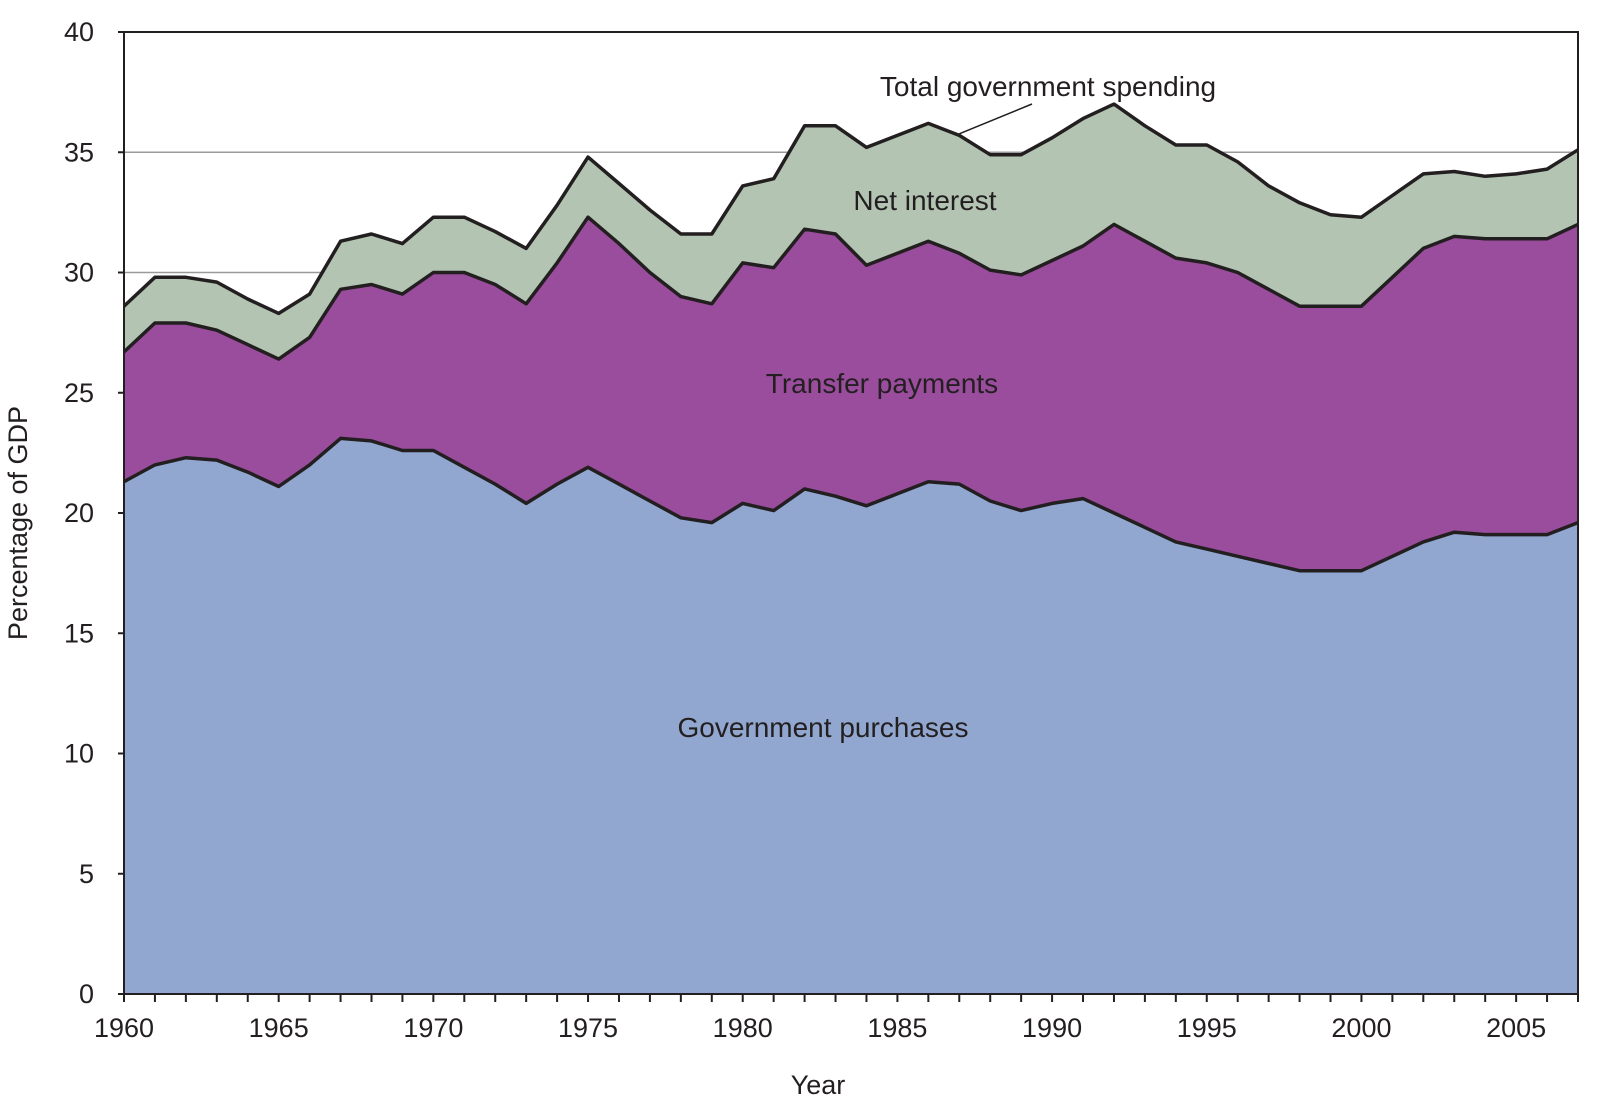 This screenshot has width=1612, height=1106. Describe the element at coordinates (1361, 1028) in the screenshot. I see `x-tick-label: 2000` at that location.